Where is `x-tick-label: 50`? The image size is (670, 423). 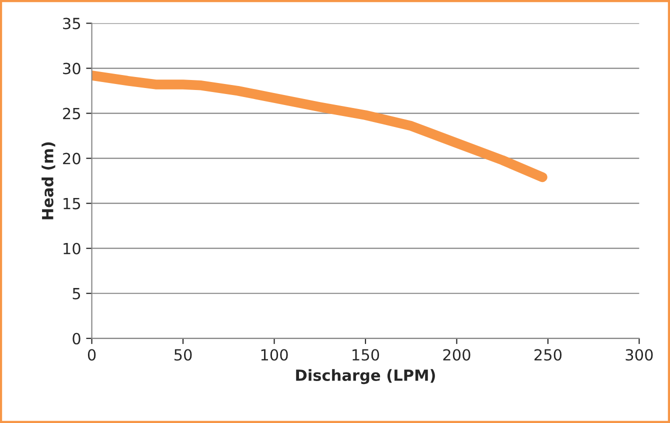
x-tick-label: 50 is located at coordinates (183, 355).